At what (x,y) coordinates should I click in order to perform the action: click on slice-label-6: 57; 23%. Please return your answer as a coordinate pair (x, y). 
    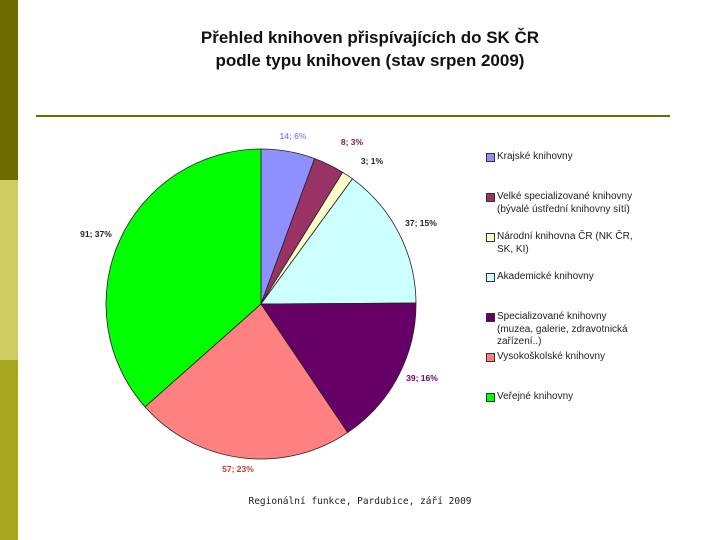
    Looking at the image, I should click on (238, 469).